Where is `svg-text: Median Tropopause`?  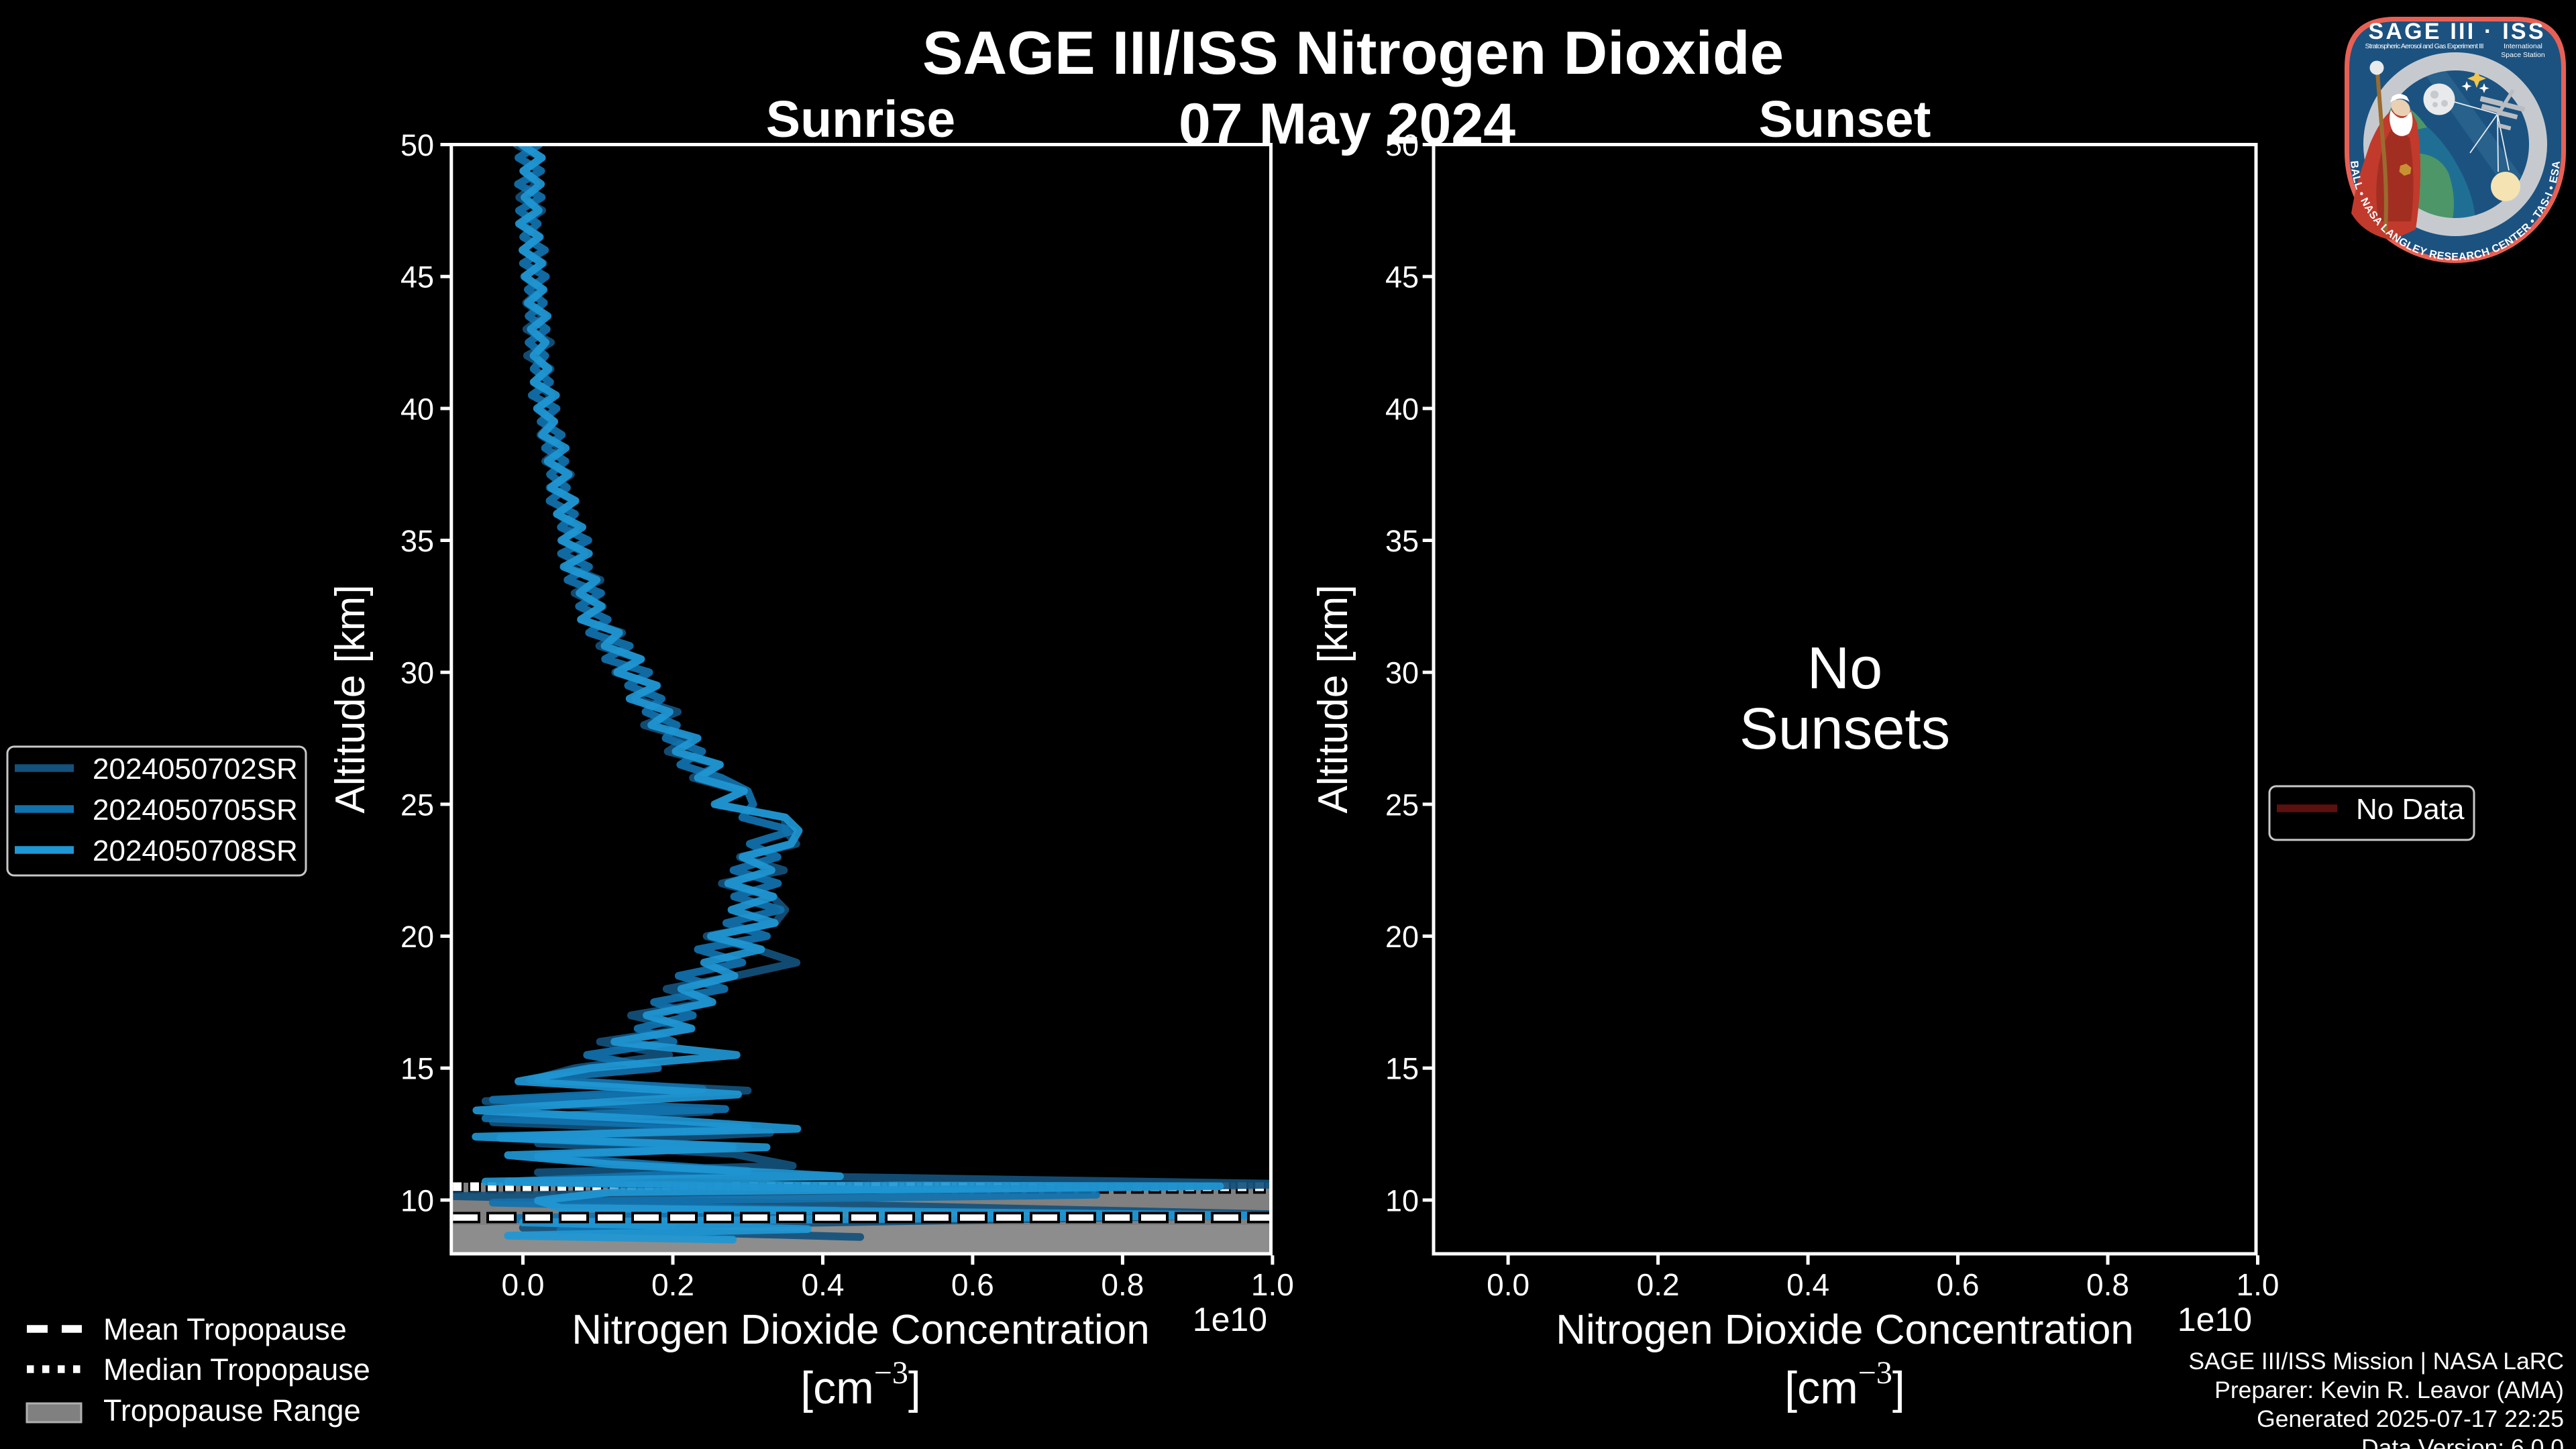
svg-text: Median Tropopause is located at coordinates (236, 1369).